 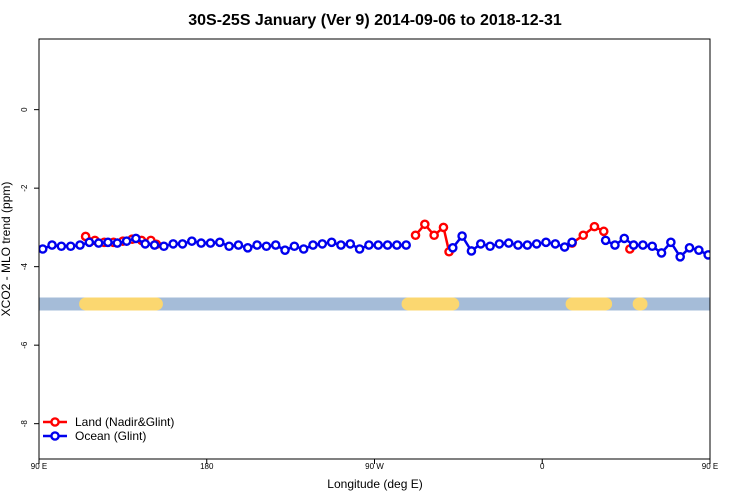 What do you see at coordinates (110, 436) in the screenshot?
I see `legend-label: Ocean (Glint)` at bounding box center [110, 436].